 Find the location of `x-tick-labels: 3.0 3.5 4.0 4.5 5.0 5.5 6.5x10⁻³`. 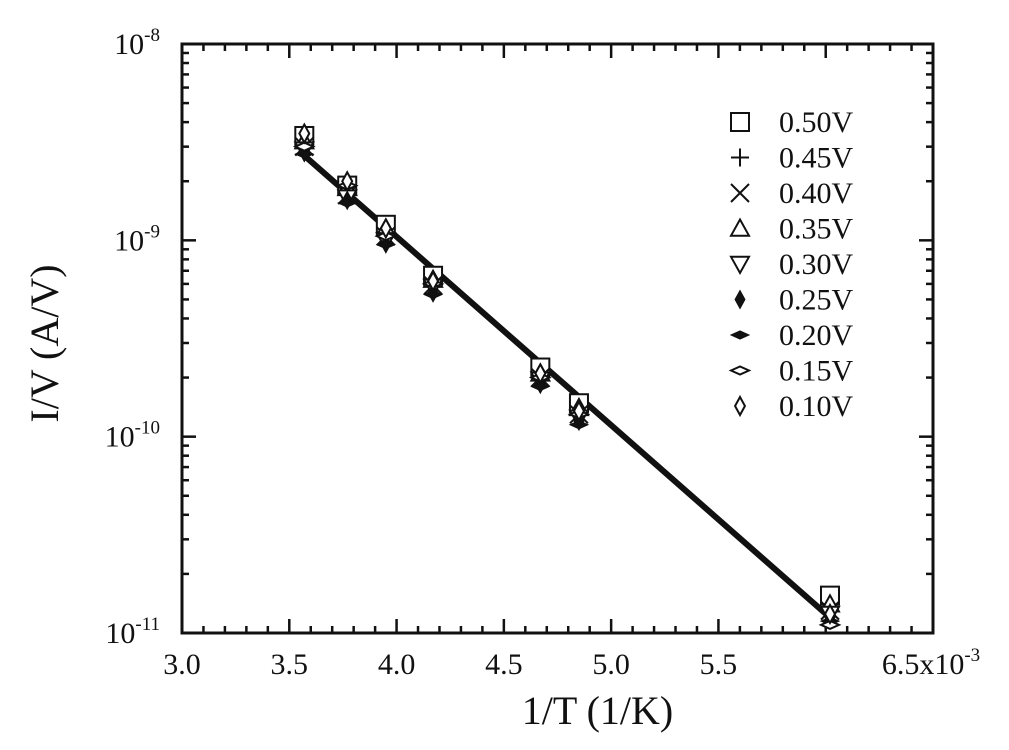

x-tick-labels: 3.0 3.5 4.0 4.5 5.0 5.5 6.5x10⁻³ is located at coordinates (571, 663).